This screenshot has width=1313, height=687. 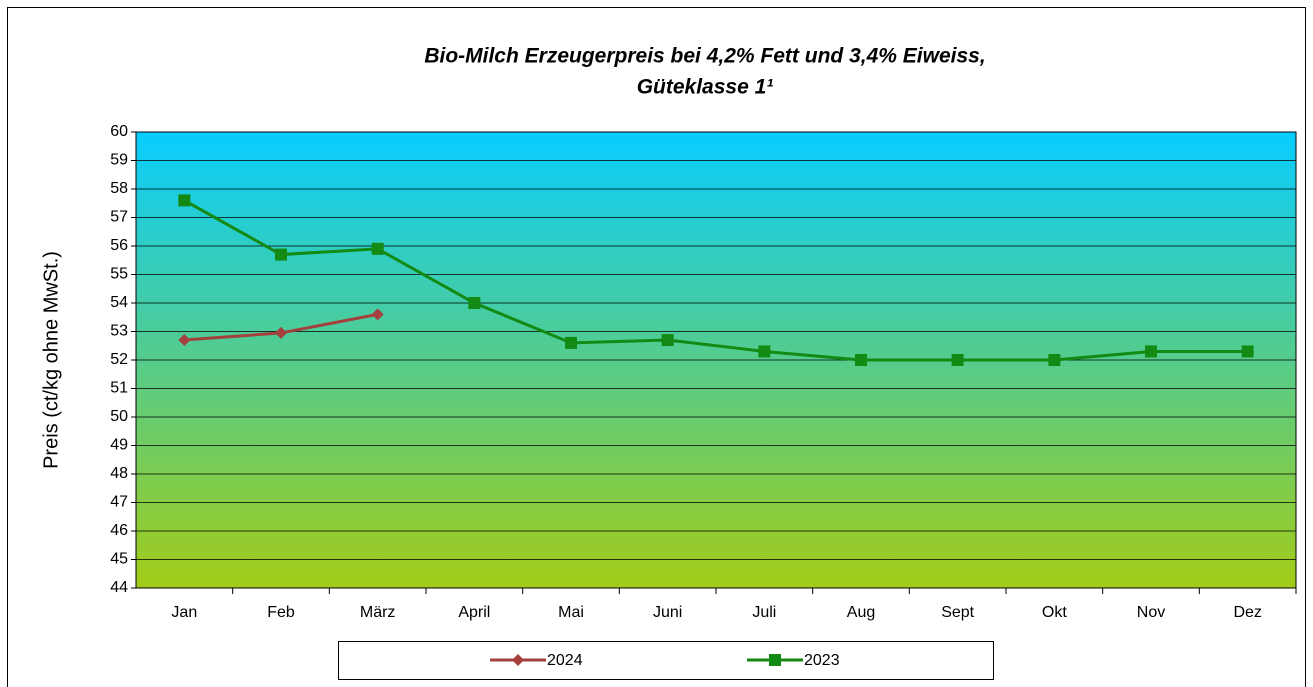 I want to click on x-tick-label: Sept, so click(x=957, y=612).